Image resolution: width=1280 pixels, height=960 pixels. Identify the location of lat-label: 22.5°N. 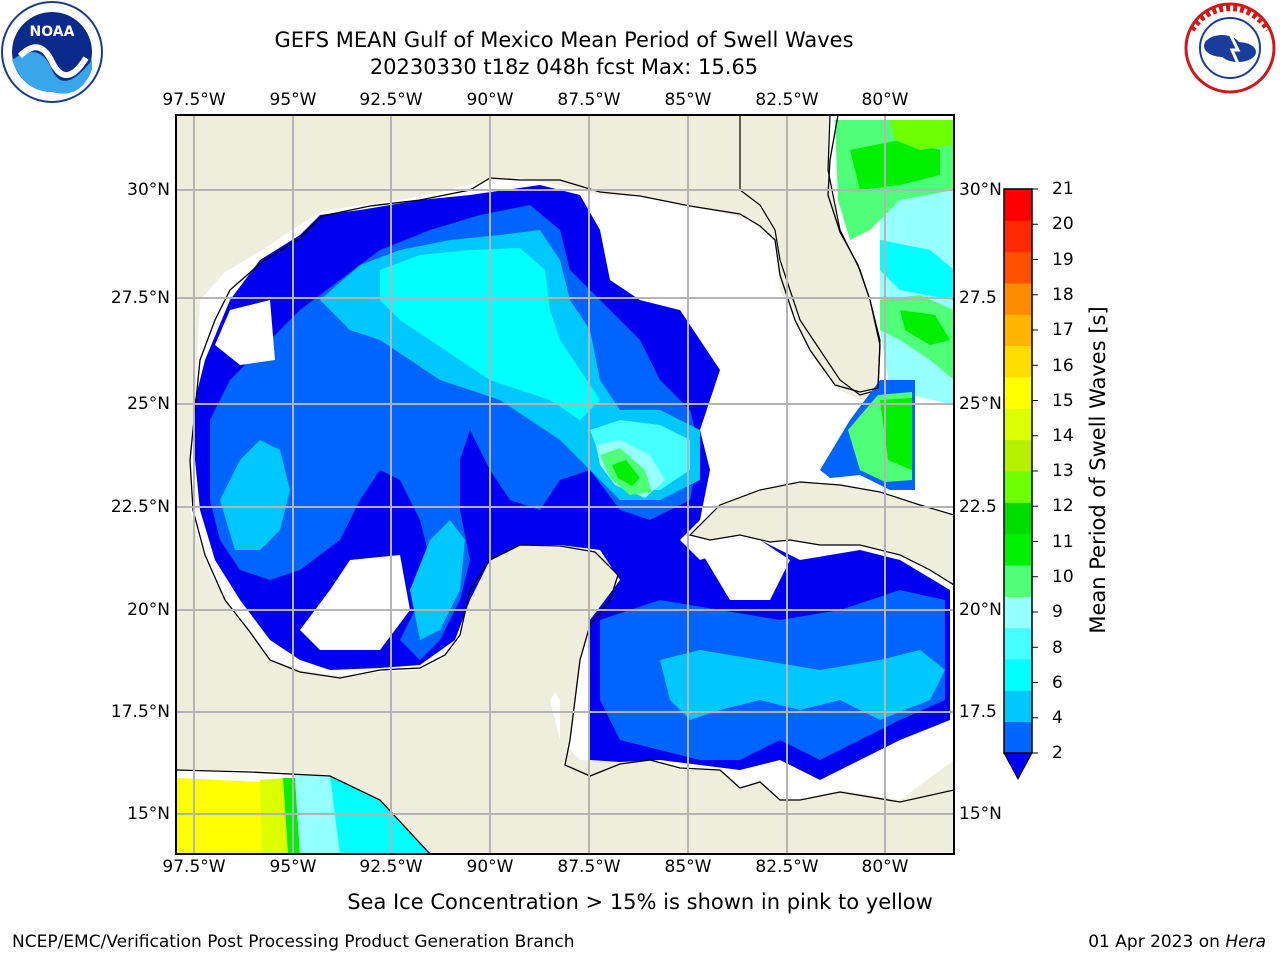
(140, 507).